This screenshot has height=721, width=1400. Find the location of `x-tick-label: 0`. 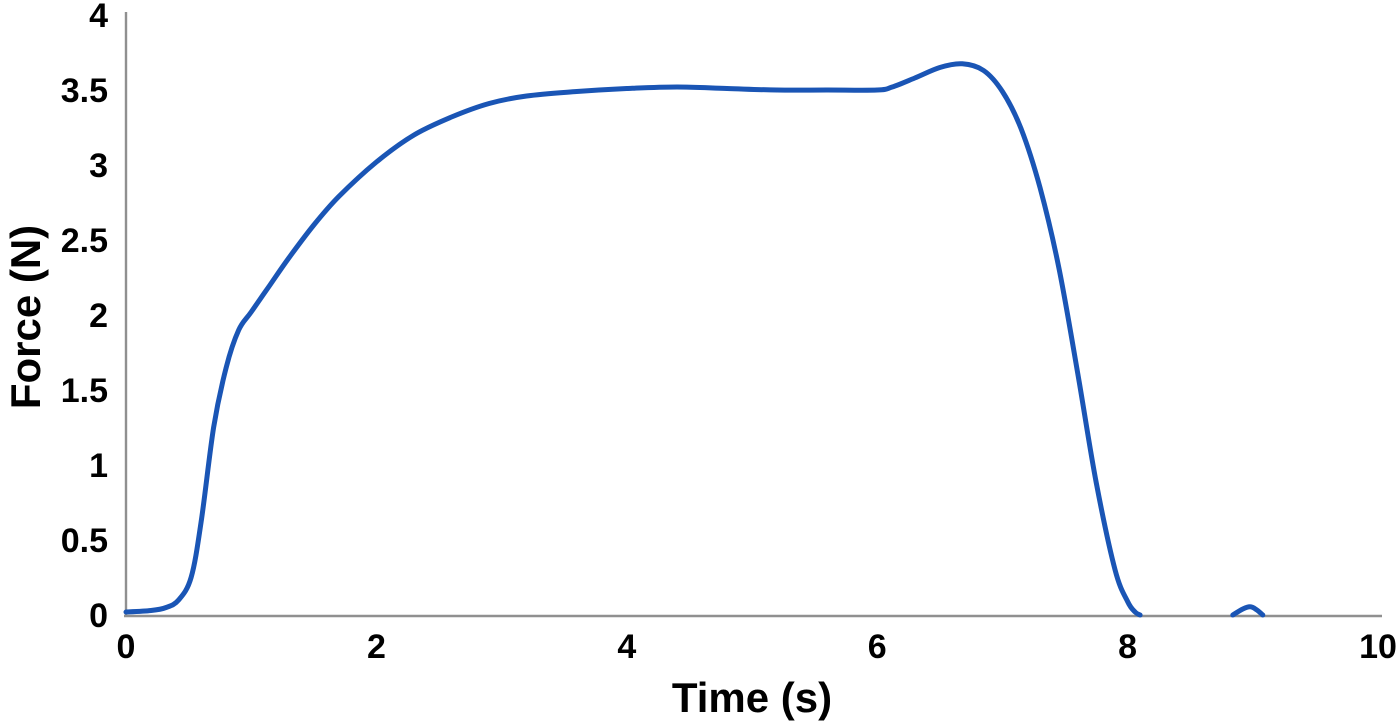

x-tick-label: 0 is located at coordinates (126, 647).